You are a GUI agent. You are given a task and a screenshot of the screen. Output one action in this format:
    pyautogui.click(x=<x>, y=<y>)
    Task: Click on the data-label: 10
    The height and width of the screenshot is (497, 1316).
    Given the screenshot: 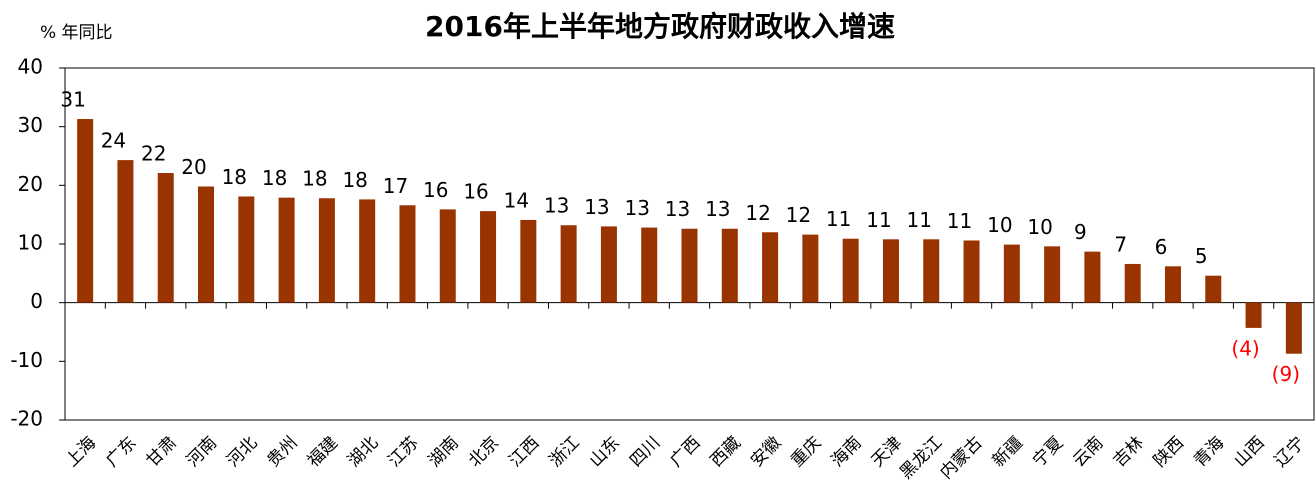 What is the action you would take?
    pyautogui.click(x=999, y=225)
    